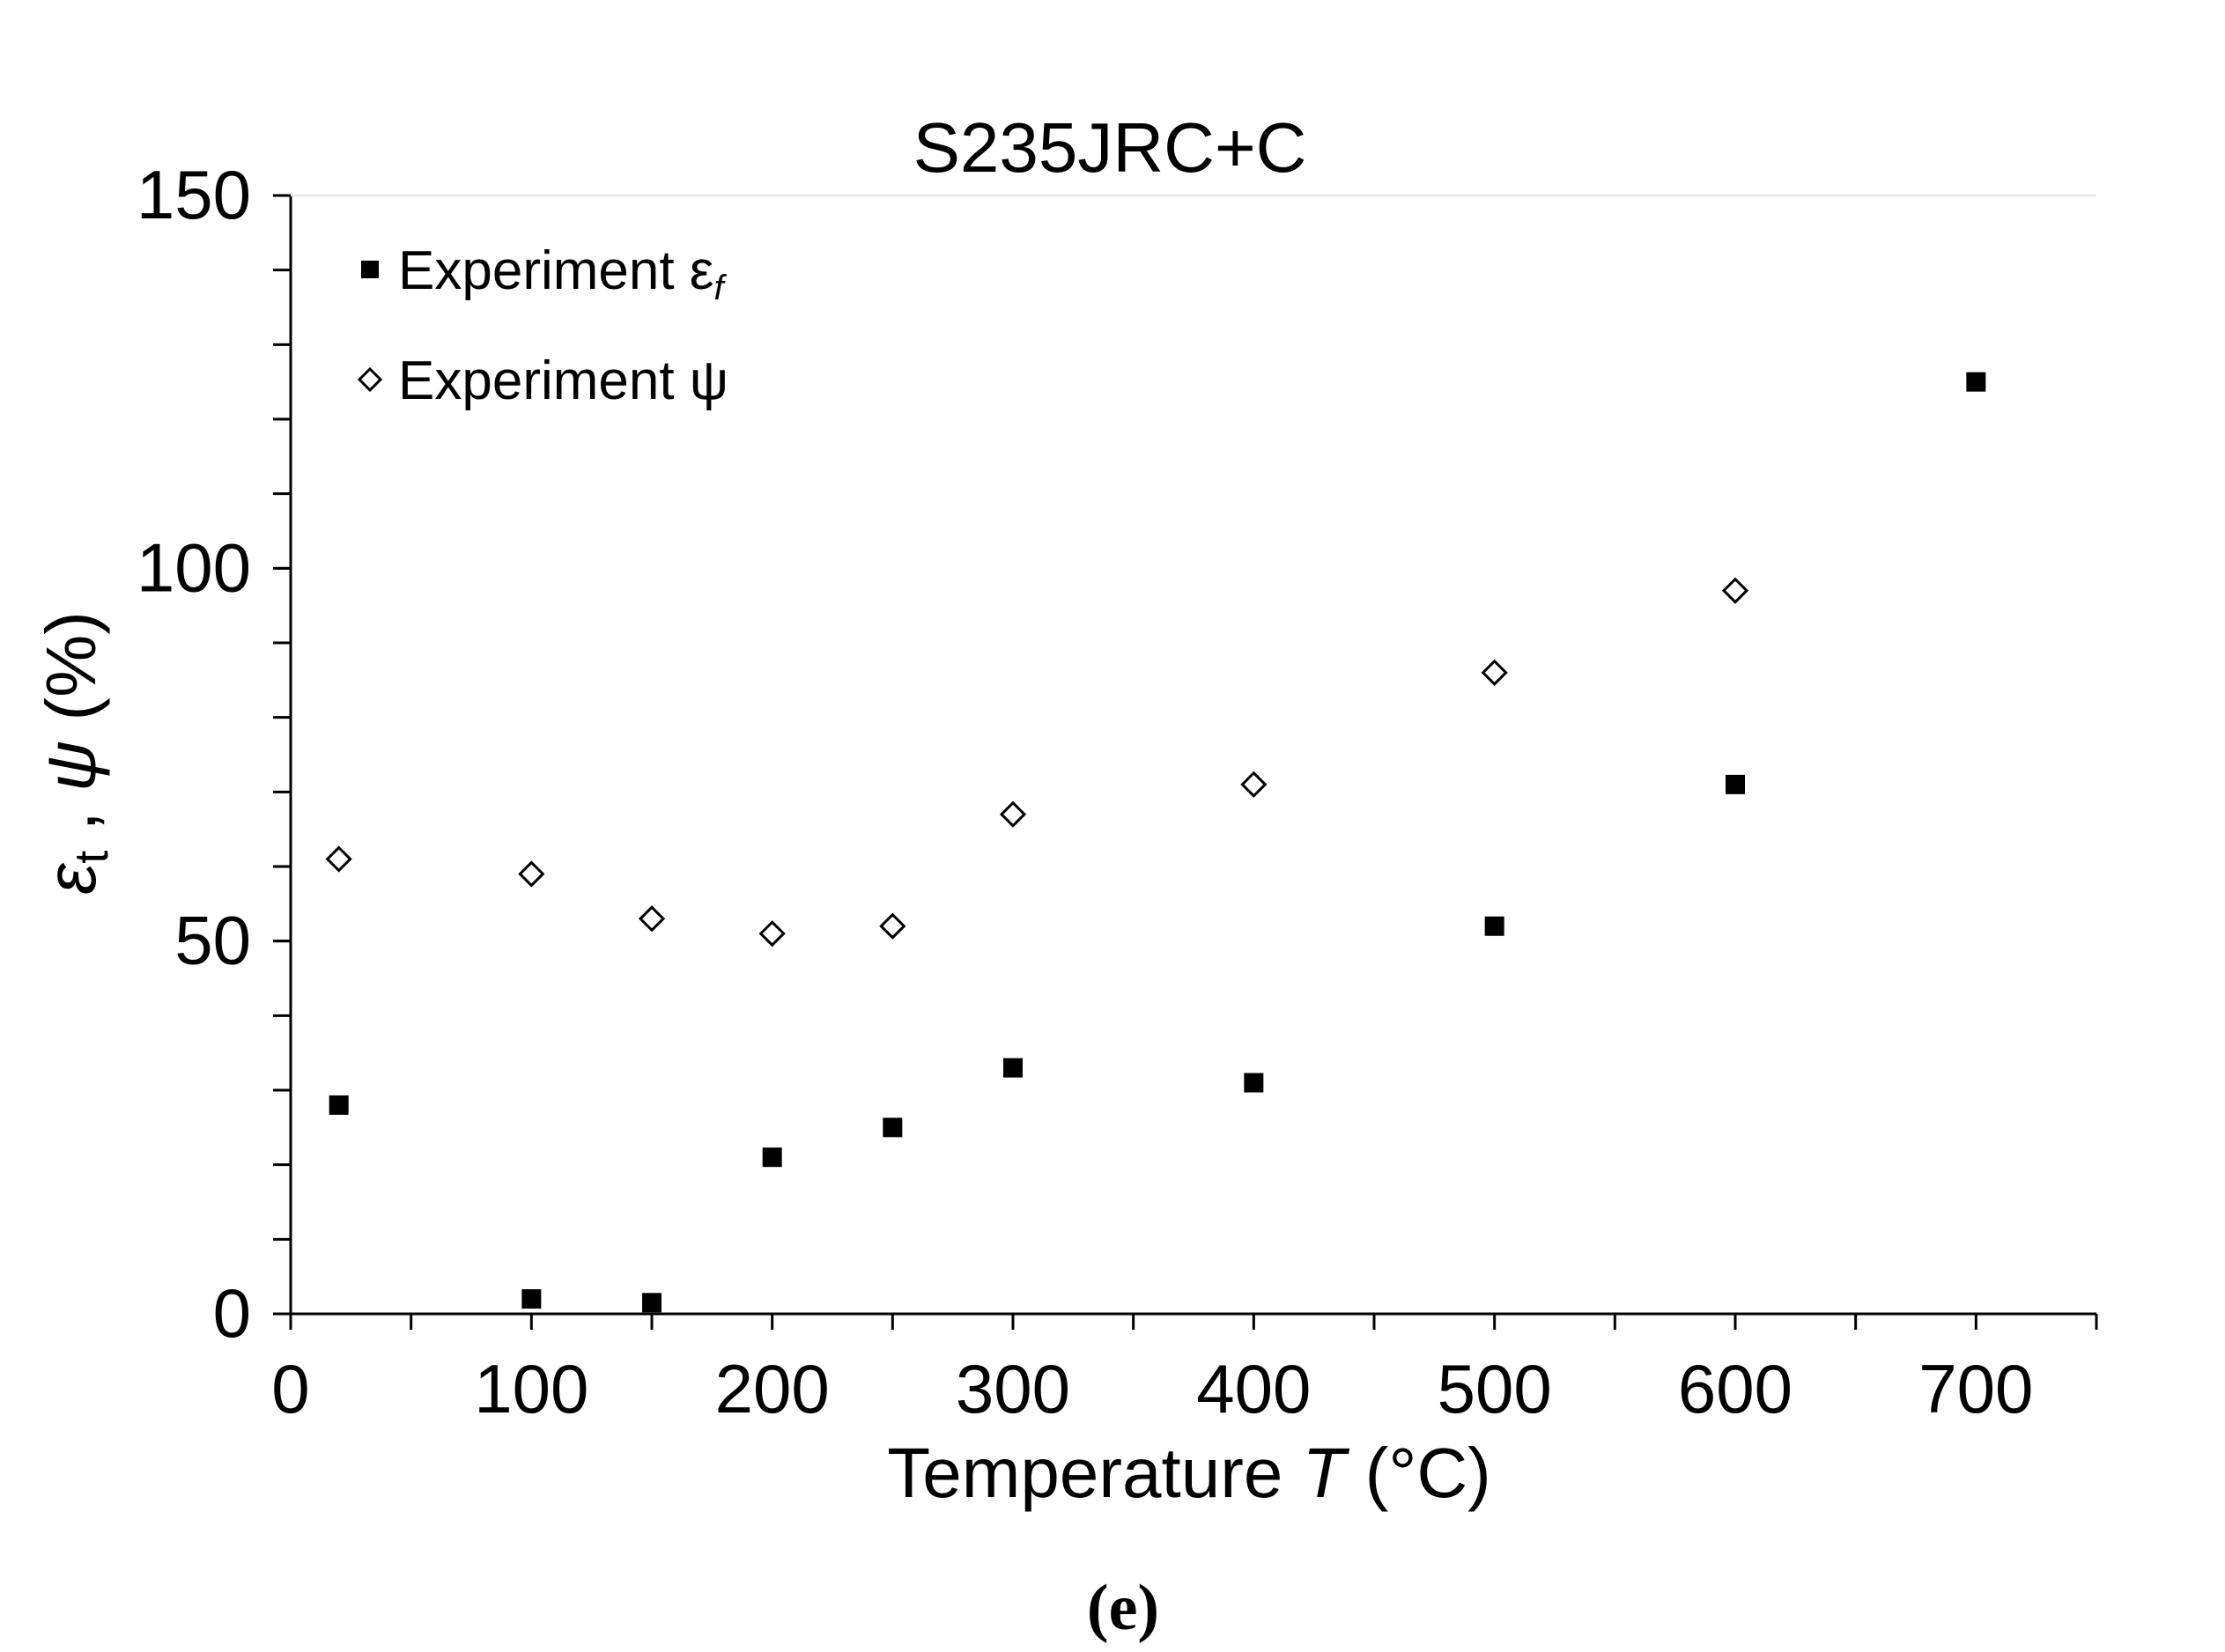  I want to click on x-tick-label: 300, so click(1013, 1388).